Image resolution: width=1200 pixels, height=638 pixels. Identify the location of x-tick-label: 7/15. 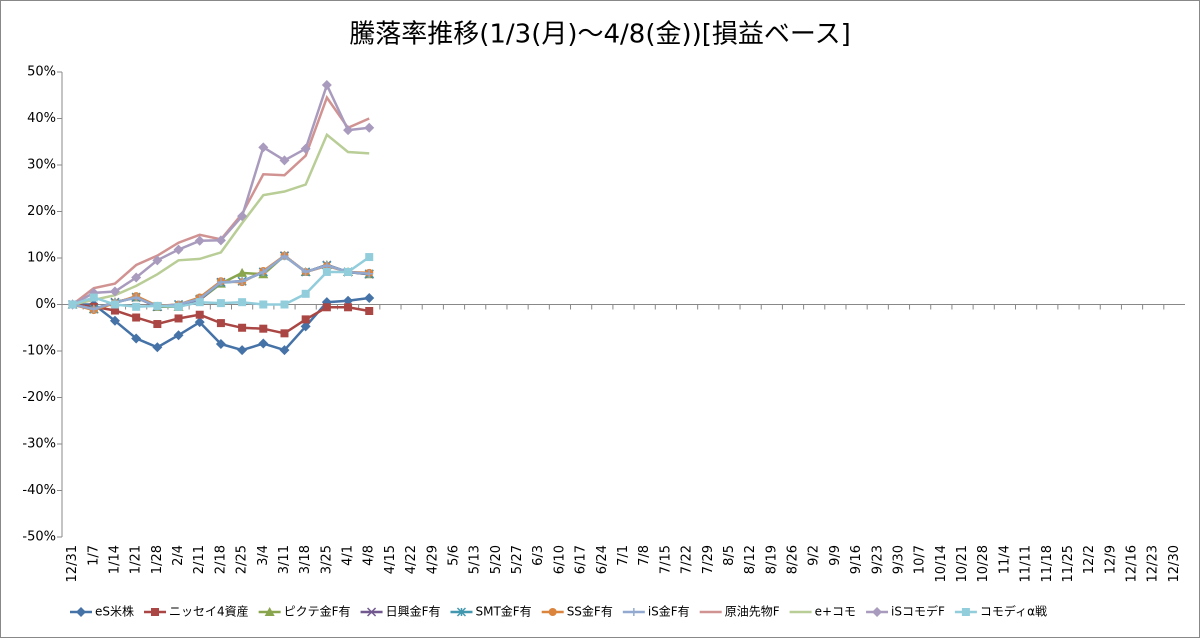
(665, 559).